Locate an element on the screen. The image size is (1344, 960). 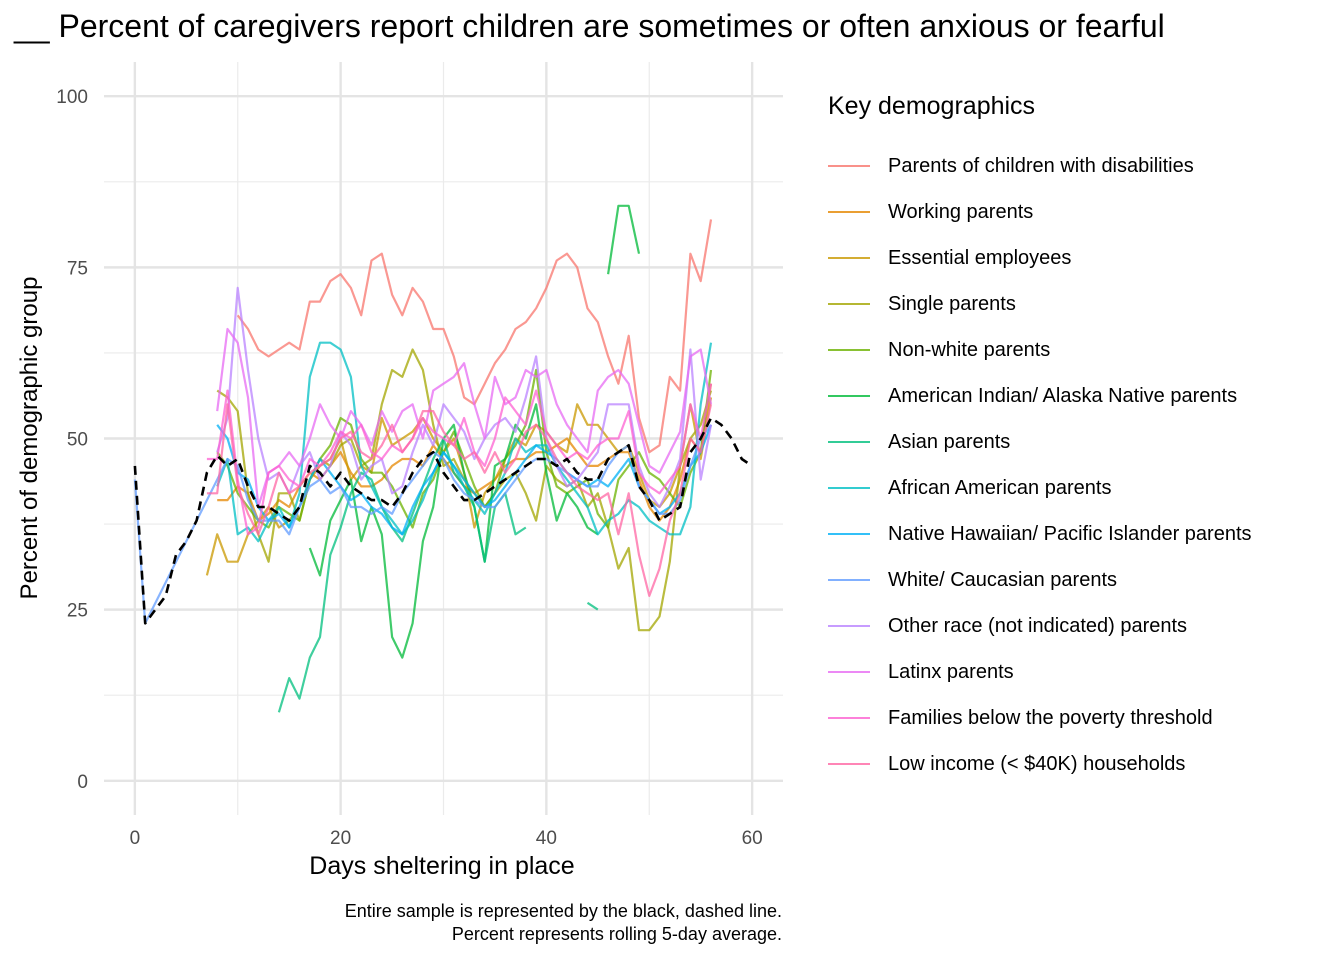
legend-label: American Indian/ Alaska Native parents is located at coordinates (1063, 395).